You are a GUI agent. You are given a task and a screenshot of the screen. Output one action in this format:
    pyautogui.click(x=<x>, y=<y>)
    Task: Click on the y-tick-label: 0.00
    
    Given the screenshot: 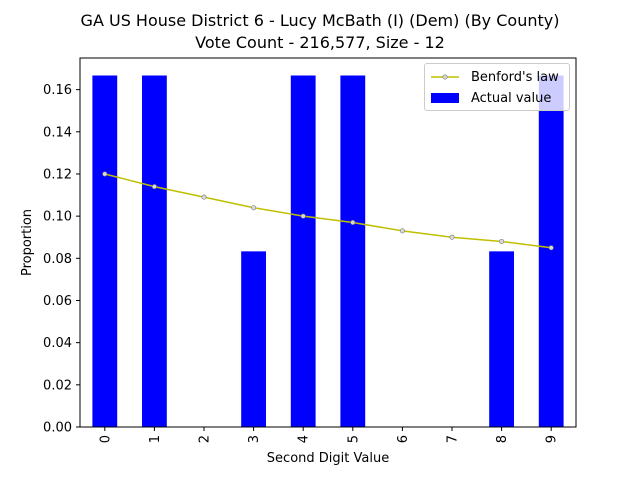 What is the action you would take?
    pyautogui.click(x=57, y=428)
    